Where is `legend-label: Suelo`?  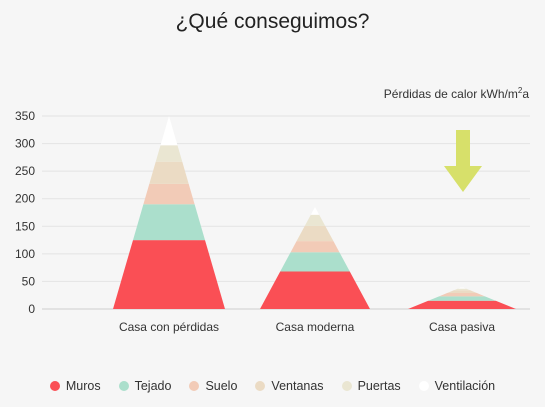
legend-label: Suelo is located at coordinates (221, 386).